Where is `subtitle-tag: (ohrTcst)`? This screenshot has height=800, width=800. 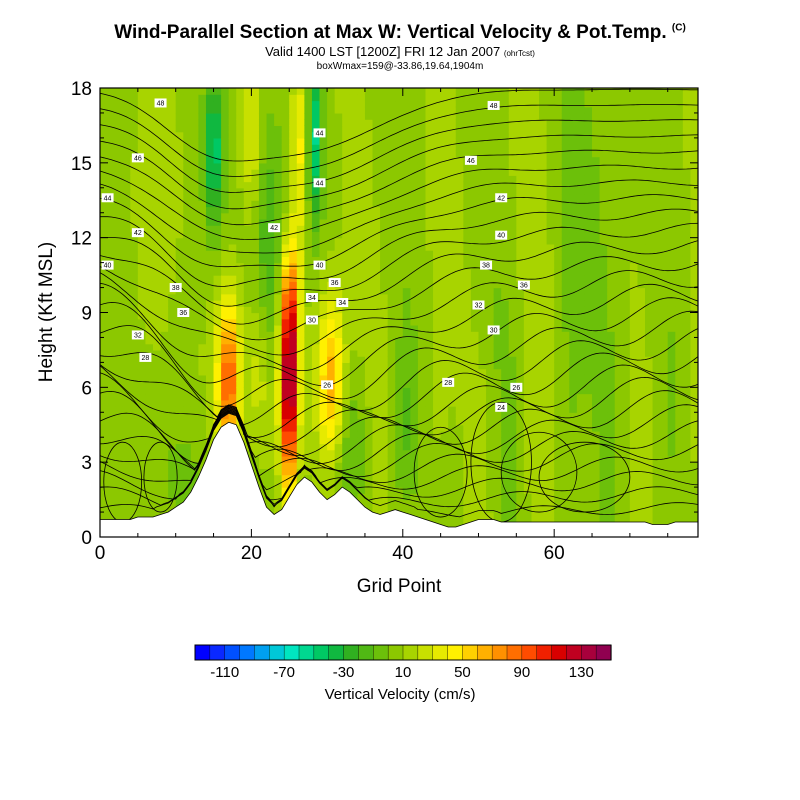 subtitle-tag: (ohrTcst) is located at coordinates (519, 53).